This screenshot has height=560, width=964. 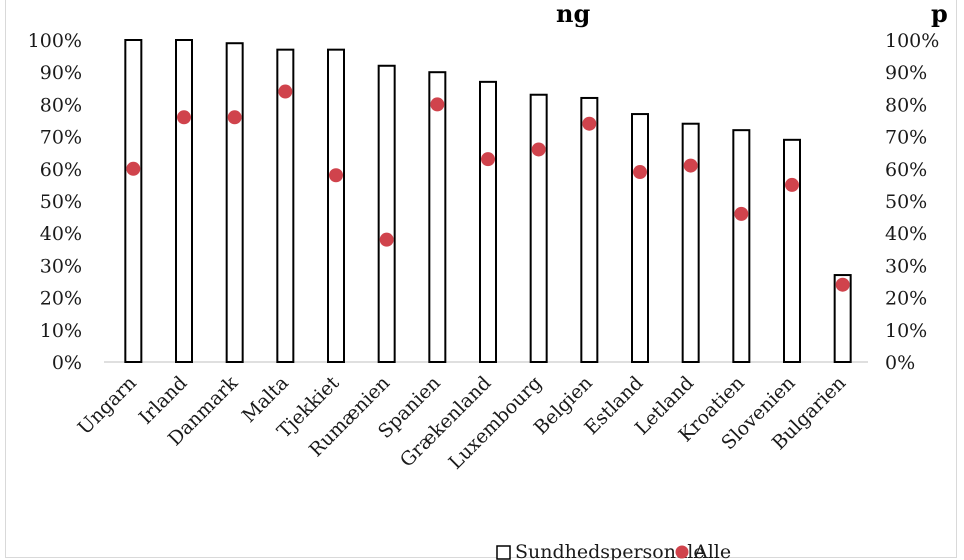 What do you see at coordinates (184, 117) in the screenshot?
I see `dot-irland` at bounding box center [184, 117].